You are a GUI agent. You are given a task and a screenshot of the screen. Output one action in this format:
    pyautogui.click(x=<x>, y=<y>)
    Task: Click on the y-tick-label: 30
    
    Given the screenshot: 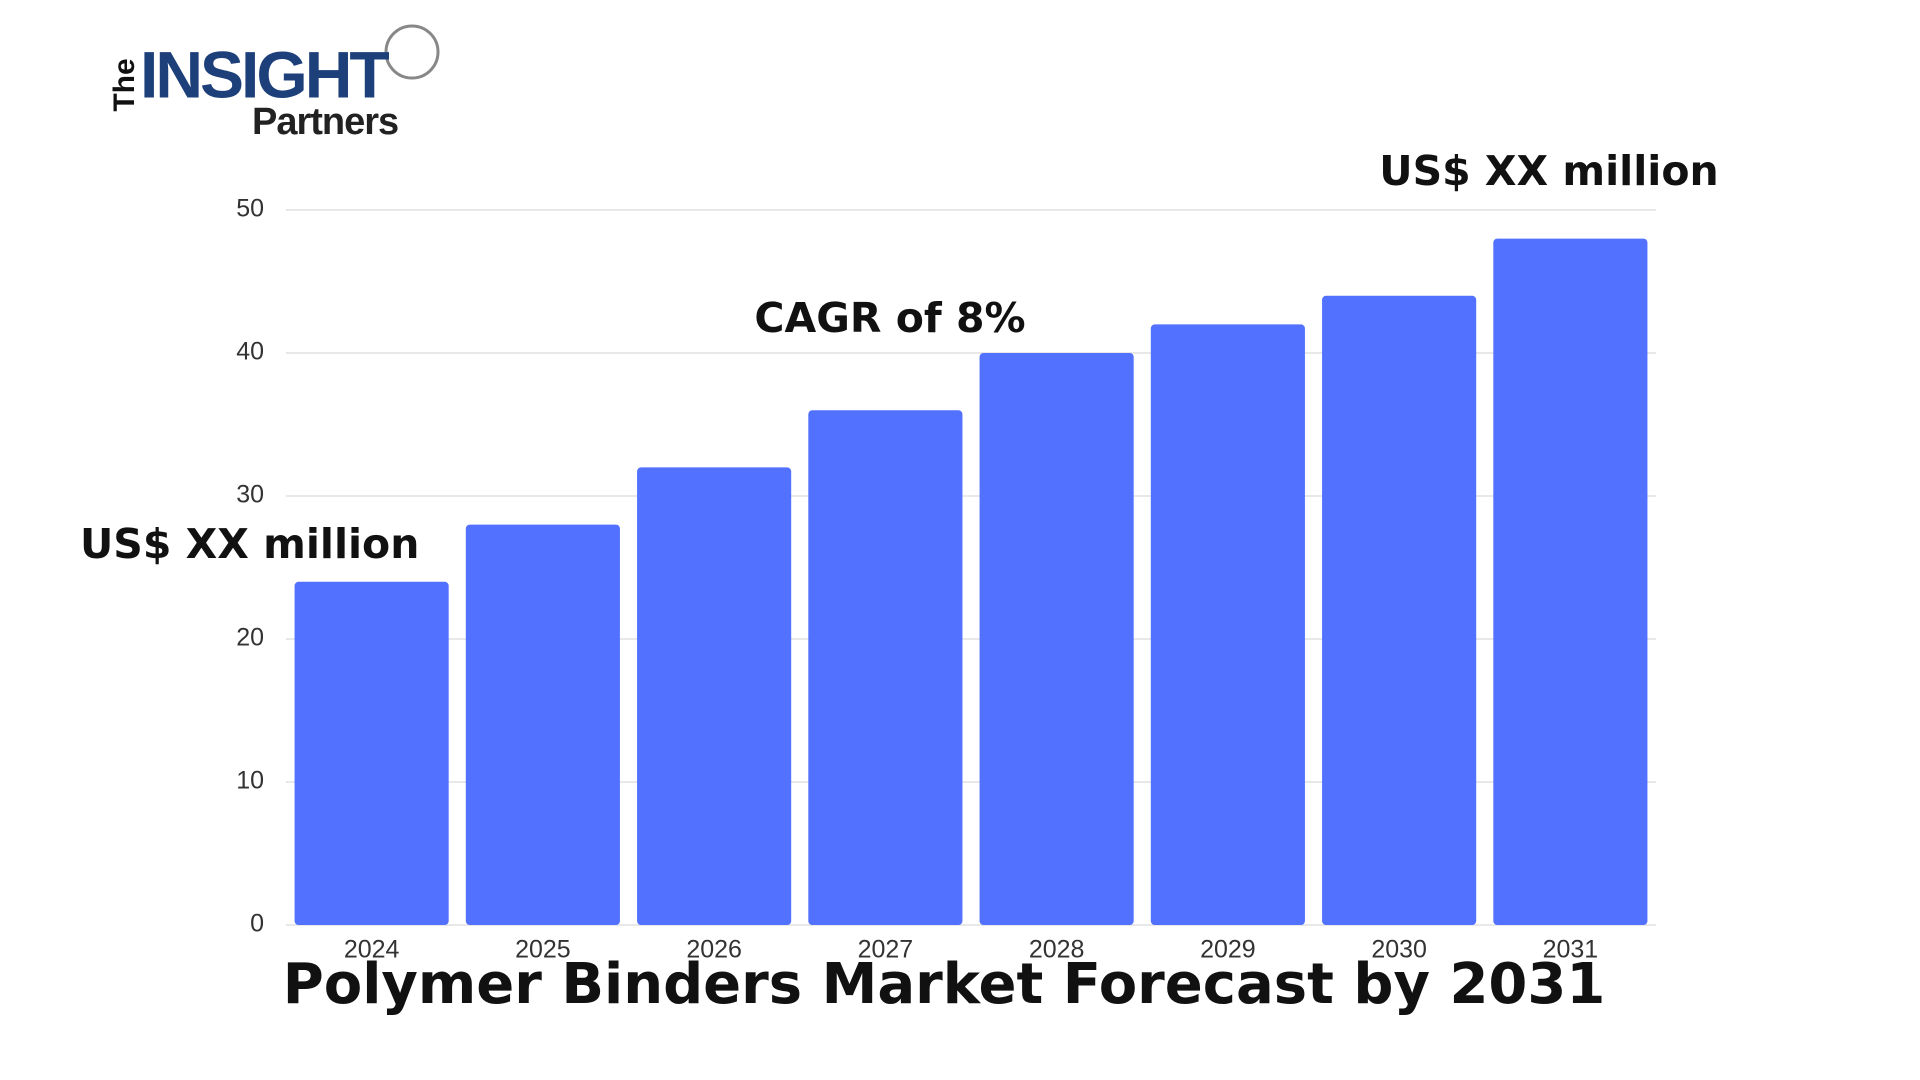 What is the action you would take?
    pyautogui.click(x=250, y=495)
    